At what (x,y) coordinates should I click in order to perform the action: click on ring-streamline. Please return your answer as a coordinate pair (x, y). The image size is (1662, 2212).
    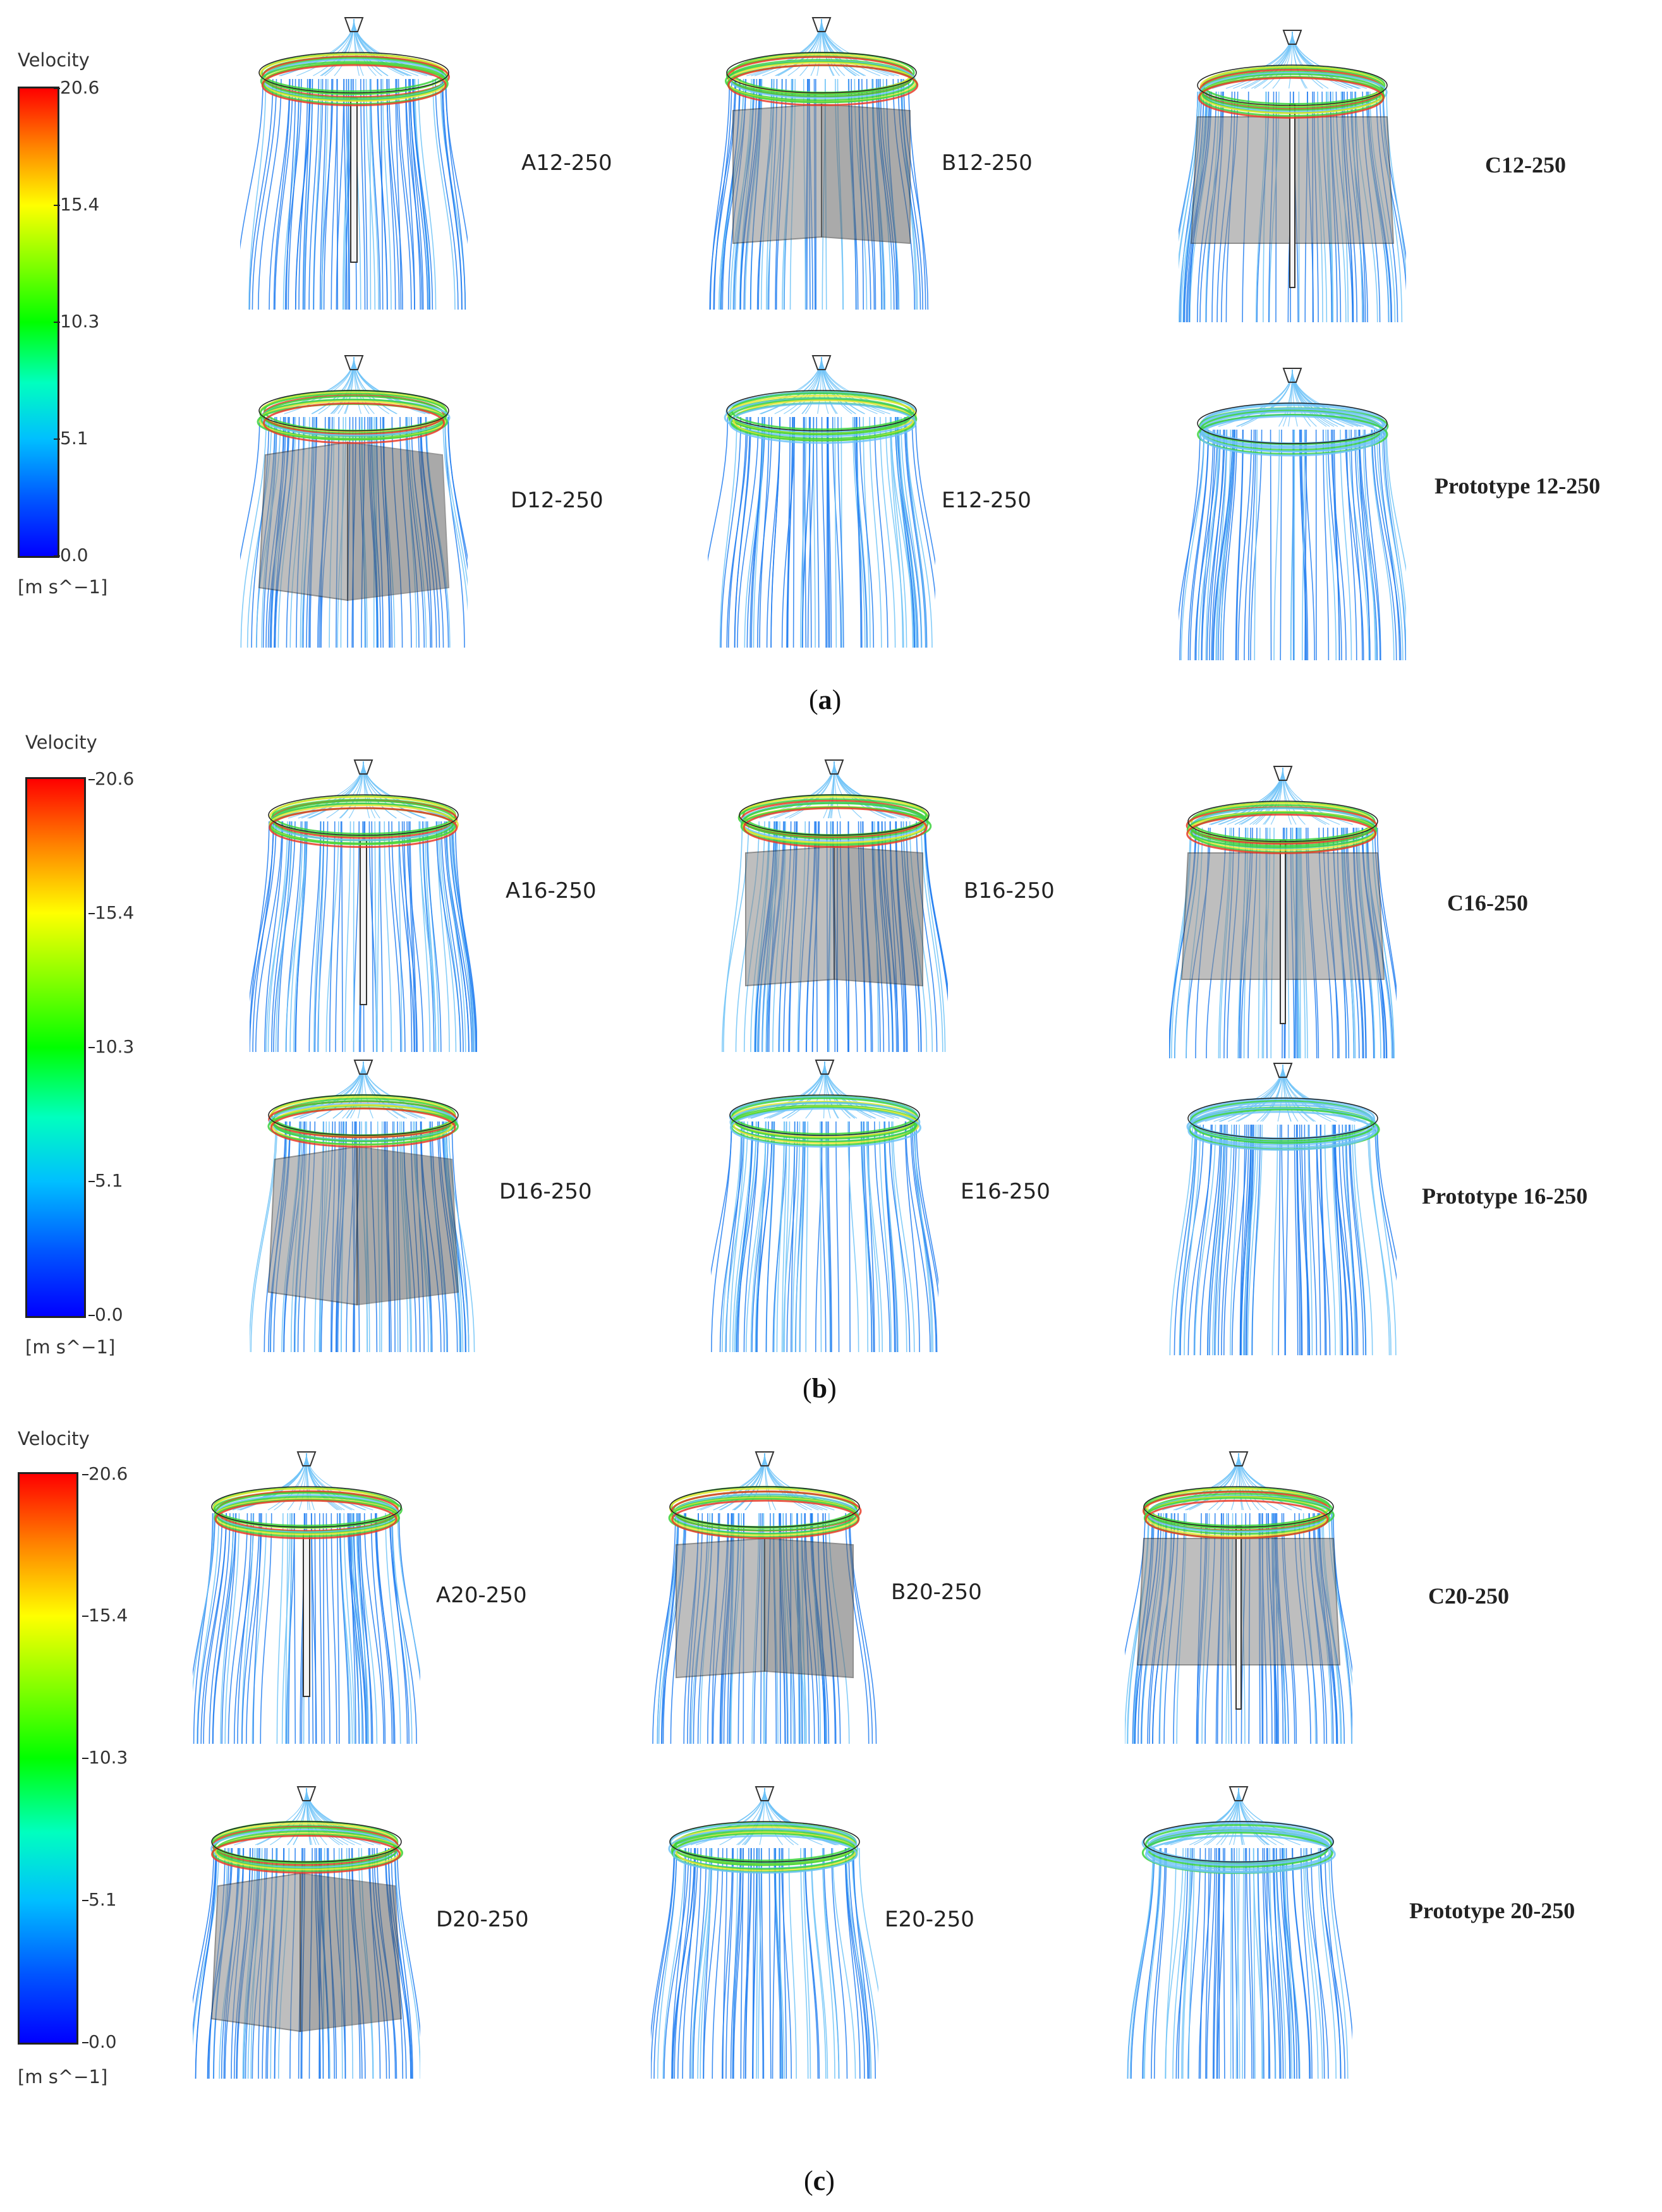
    Looking at the image, I should click on (1291, 436).